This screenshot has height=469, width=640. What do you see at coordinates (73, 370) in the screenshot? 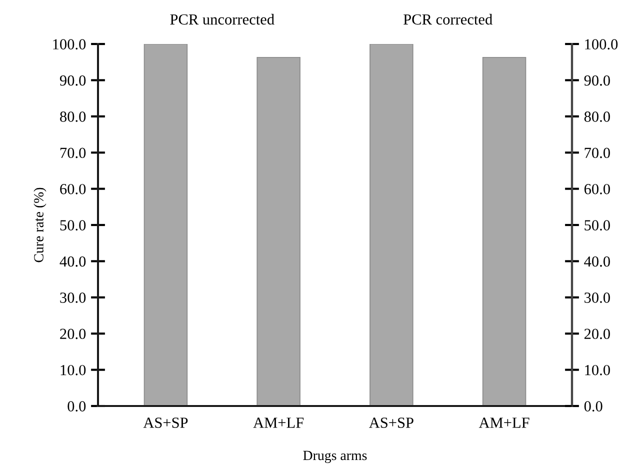
I see `y-tick-label: 10.0` at bounding box center [73, 370].